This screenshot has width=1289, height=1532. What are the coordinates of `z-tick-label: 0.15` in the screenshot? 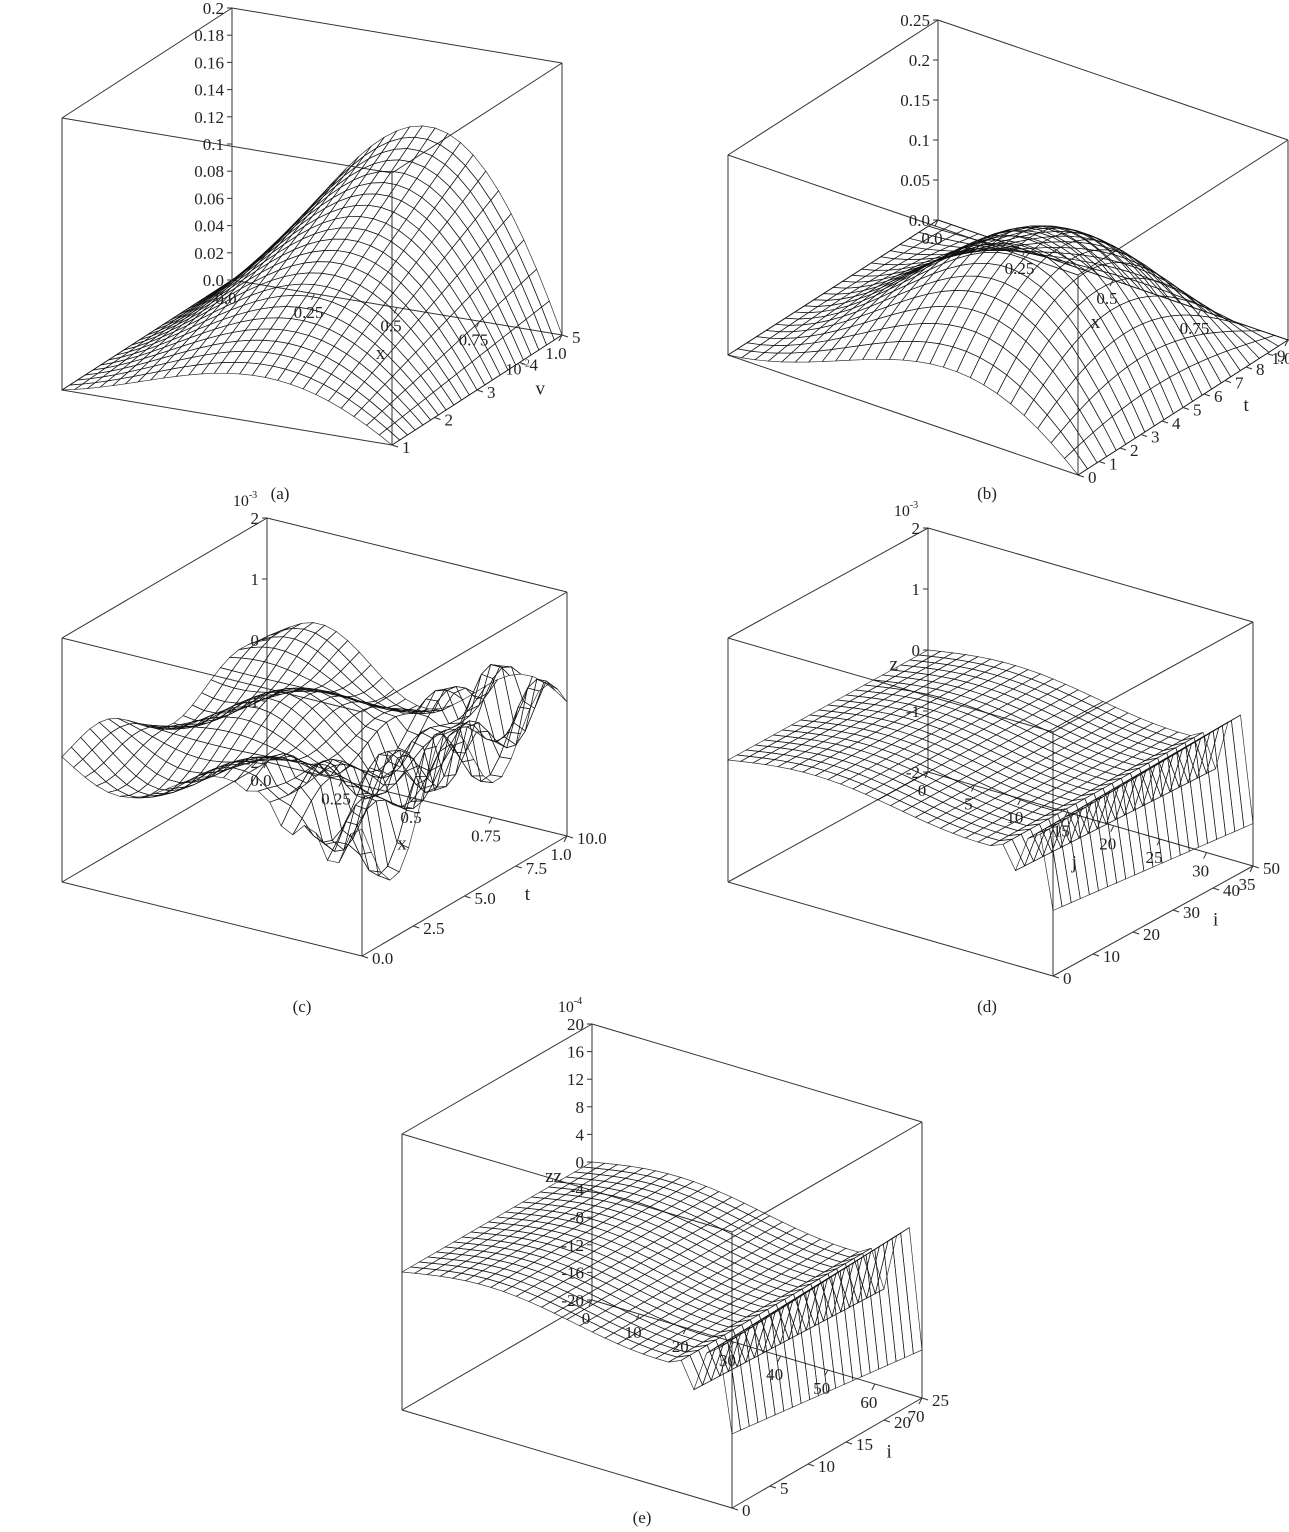 It's located at (915, 100).